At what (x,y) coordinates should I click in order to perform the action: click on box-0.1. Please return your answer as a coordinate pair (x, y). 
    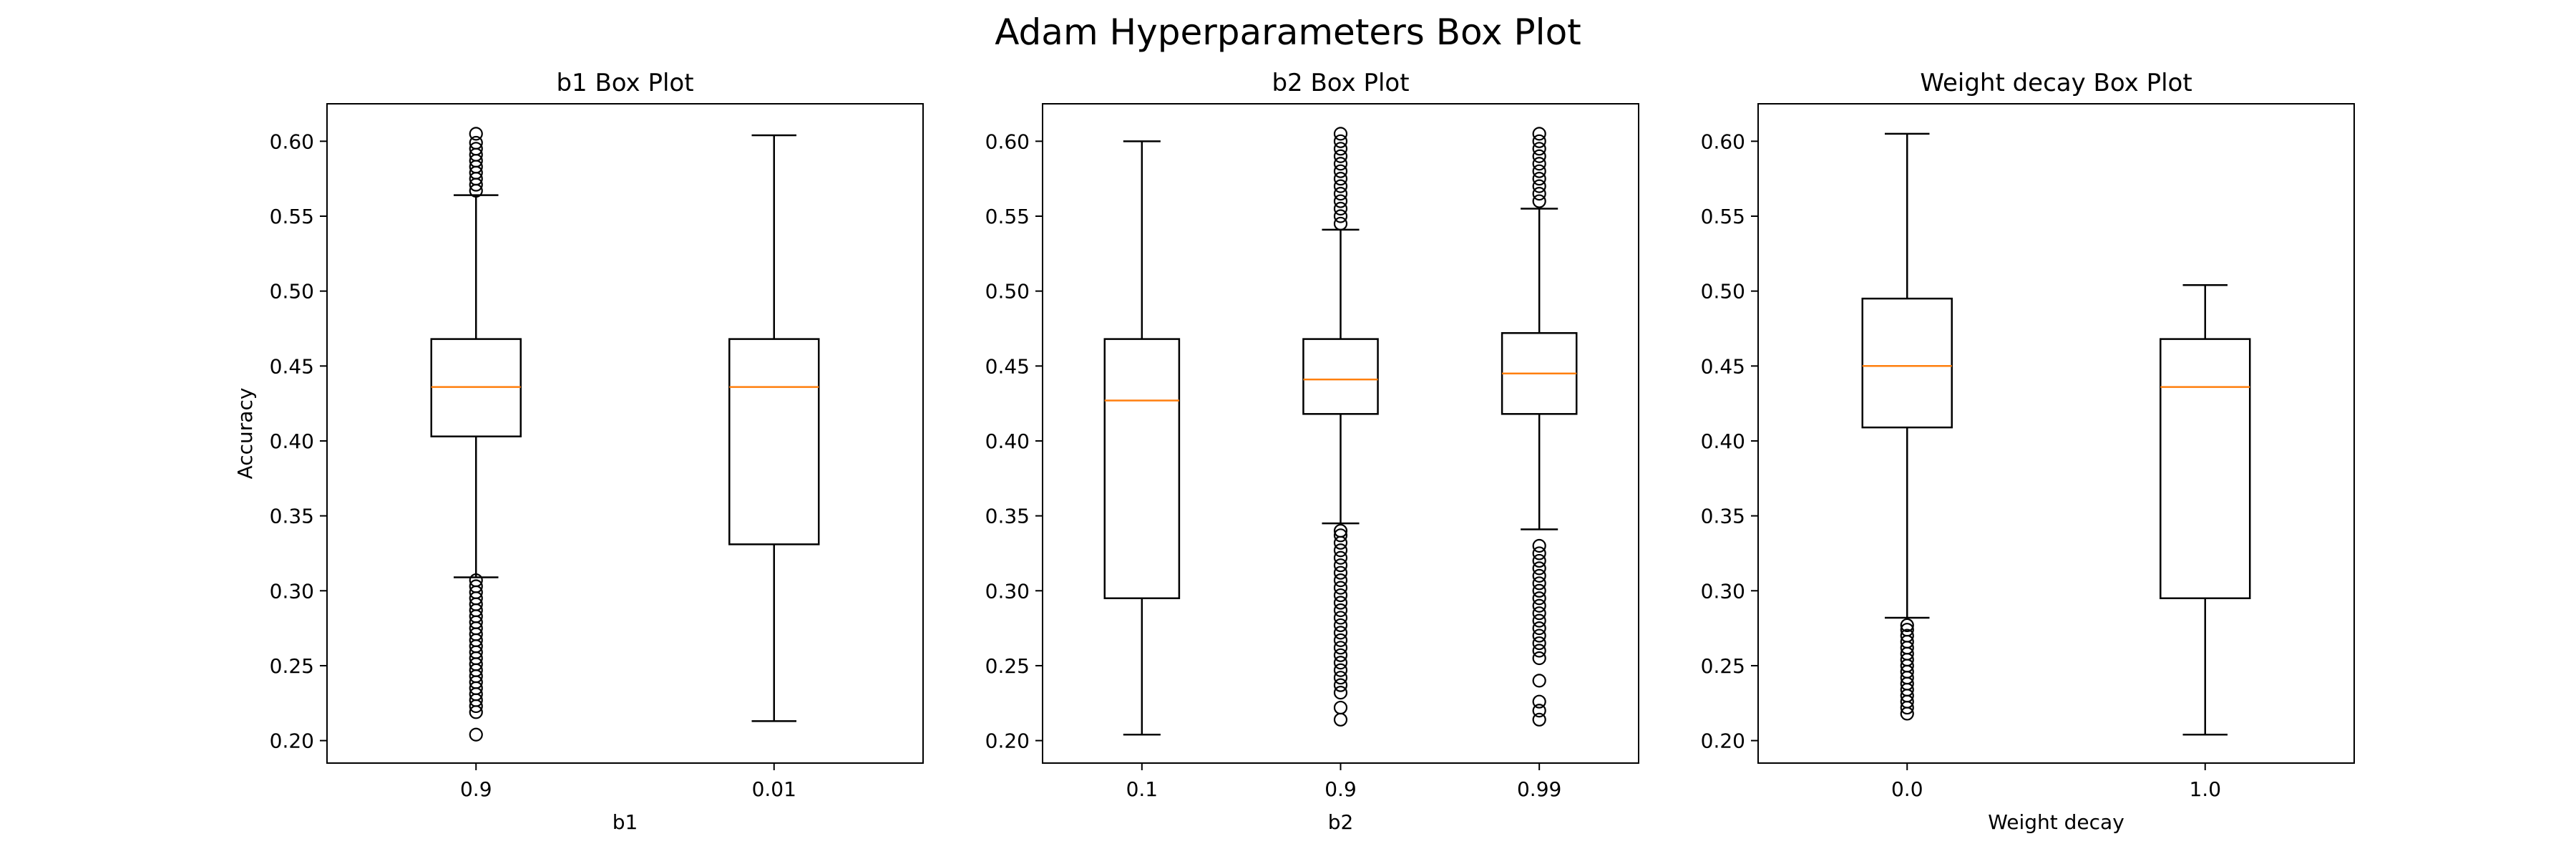
    Looking at the image, I should click on (1142, 438).